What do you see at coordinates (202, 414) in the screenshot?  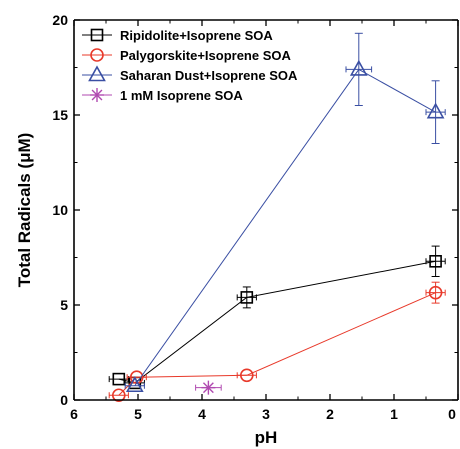 I see `x-tick-label: 4` at bounding box center [202, 414].